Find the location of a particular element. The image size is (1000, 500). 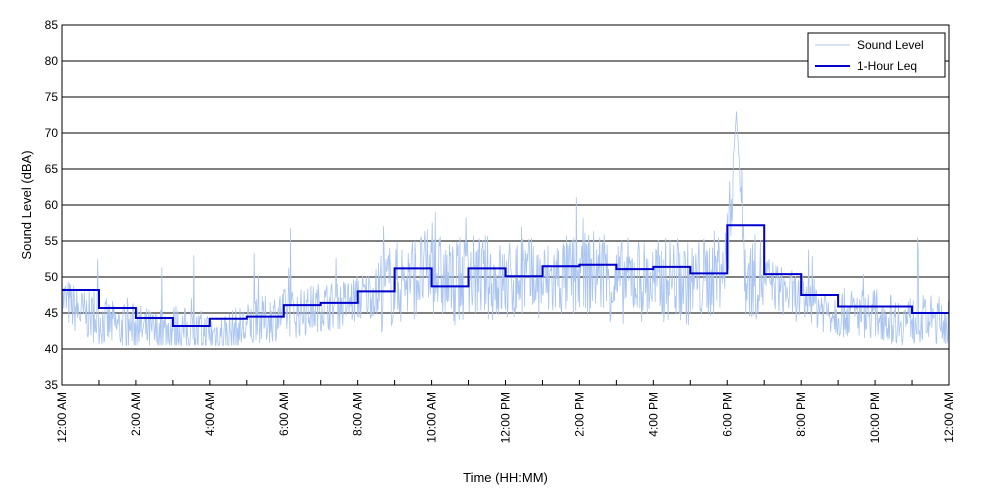

x-tick-label: 4:00 PM is located at coordinates (653, 414).